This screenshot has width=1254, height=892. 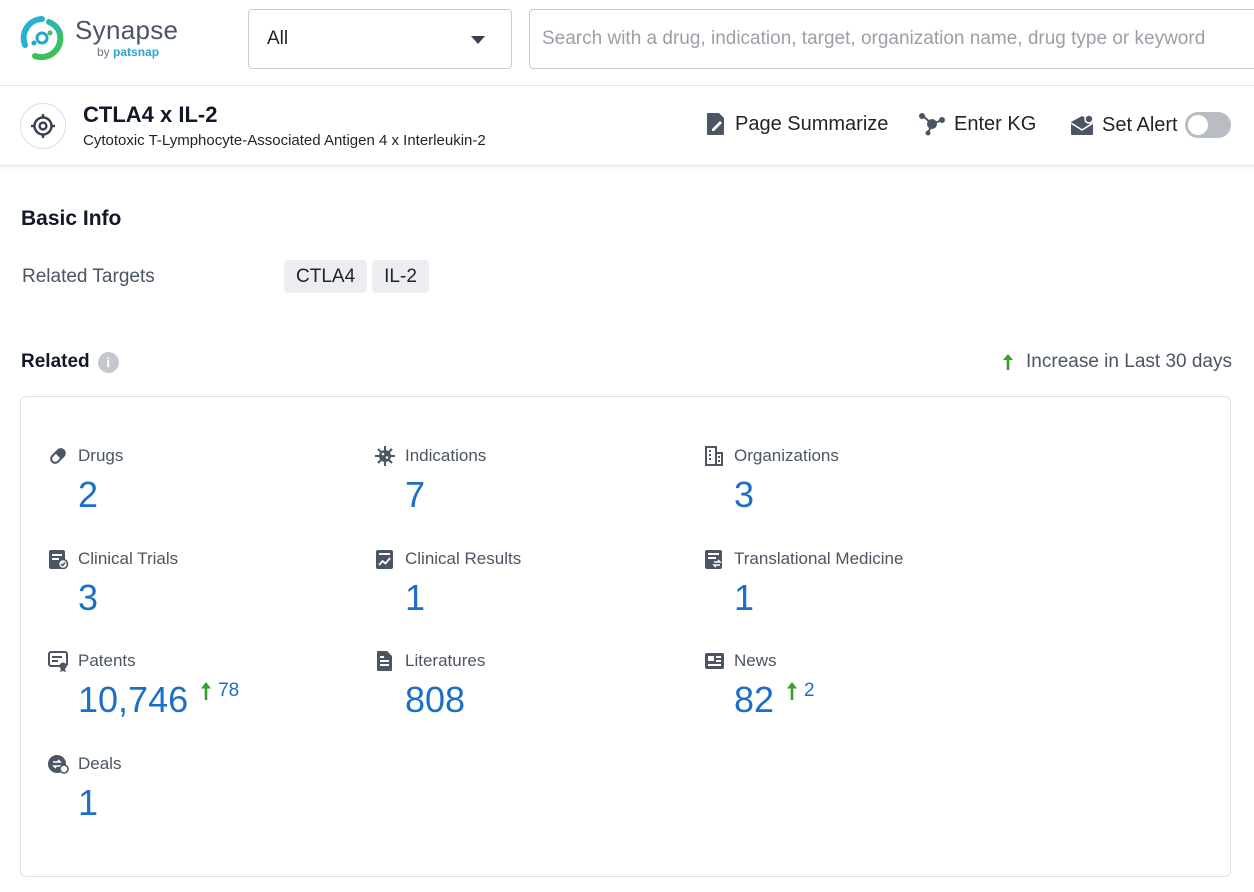 What do you see at coordinates (415, 495) in the screenshot?
I see `stat-value: 7` at bounding box center [415, 495].